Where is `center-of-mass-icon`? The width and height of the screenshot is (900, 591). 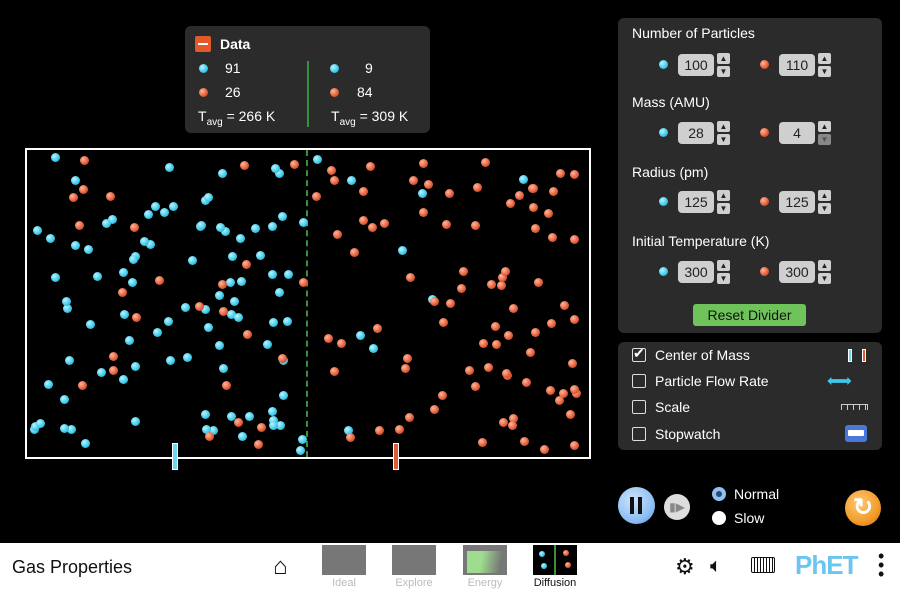
center-of-mass-icon is located at coordinates (850, 355).